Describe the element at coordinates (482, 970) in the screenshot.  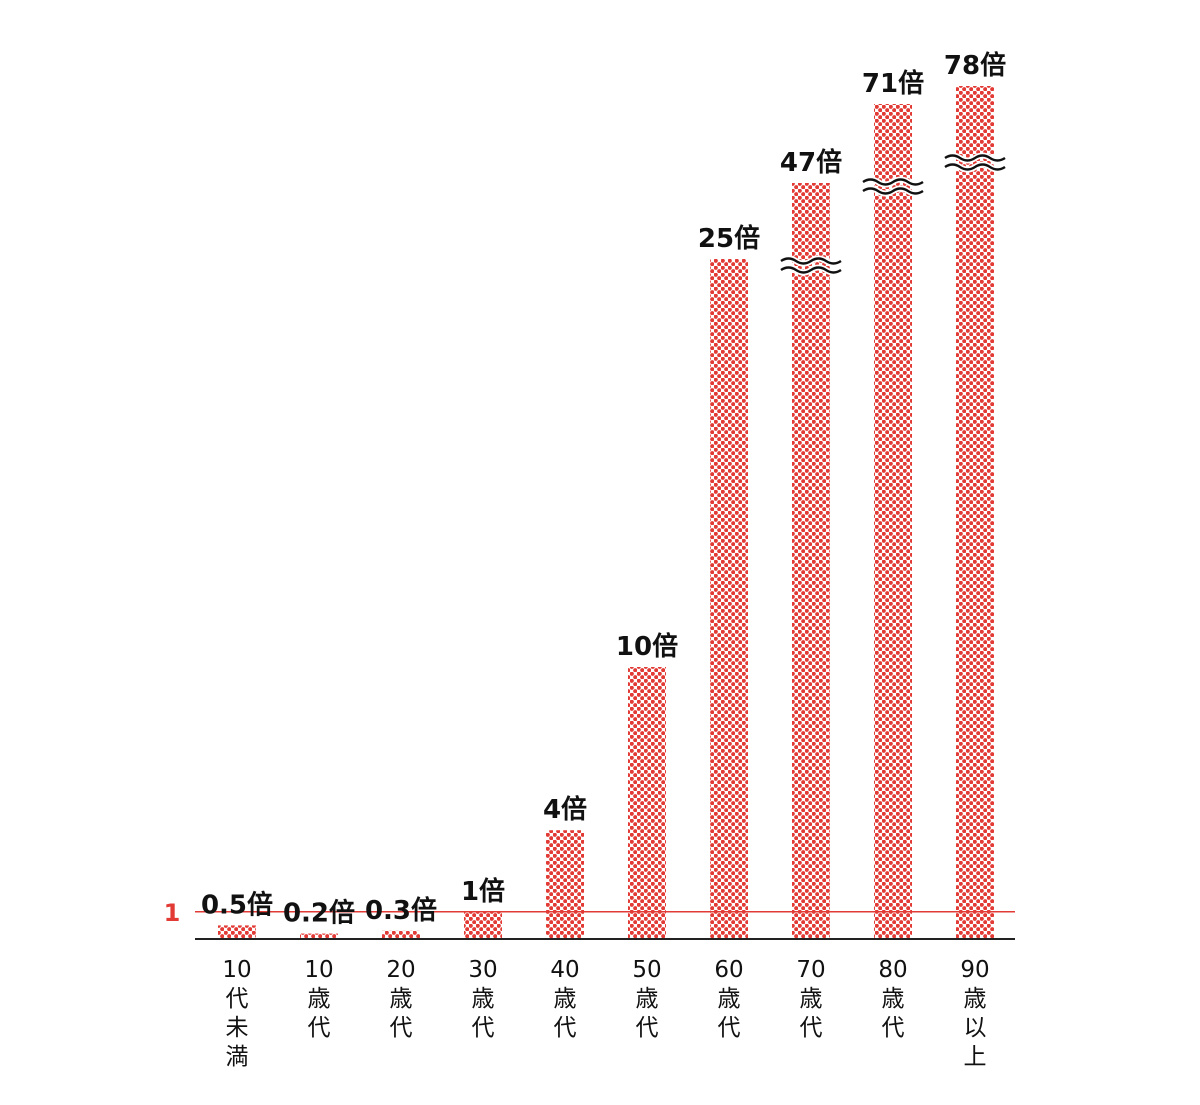
I see `category-label: 30` at that location.